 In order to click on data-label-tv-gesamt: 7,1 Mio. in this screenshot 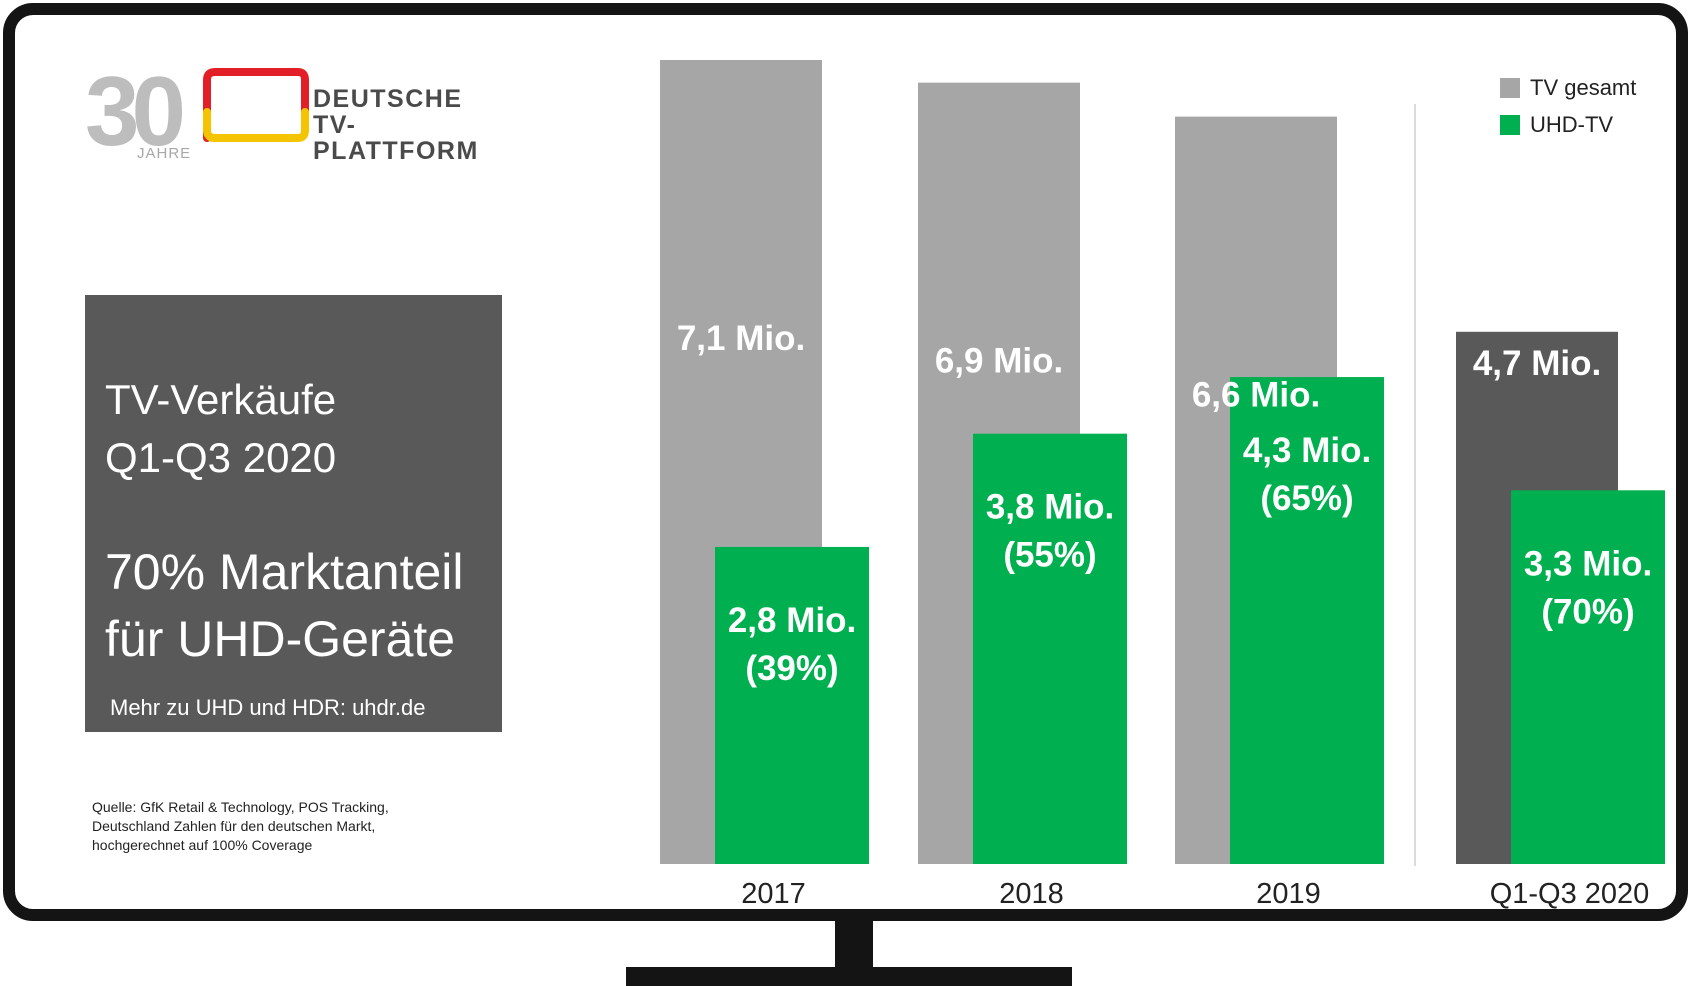, I will do `click(741, 338)`.